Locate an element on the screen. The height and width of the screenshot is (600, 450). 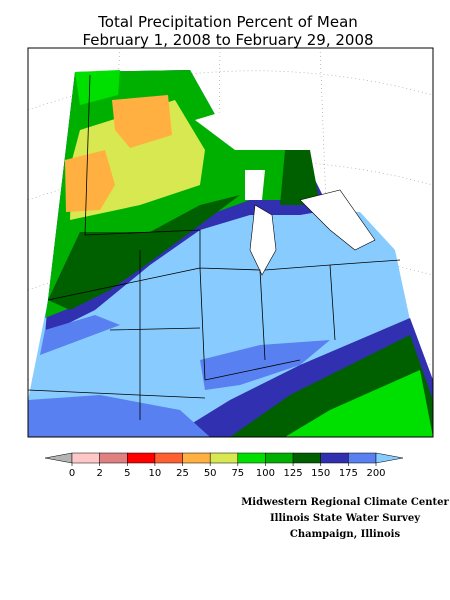
lake-superior is located at coordinates (242, 127).